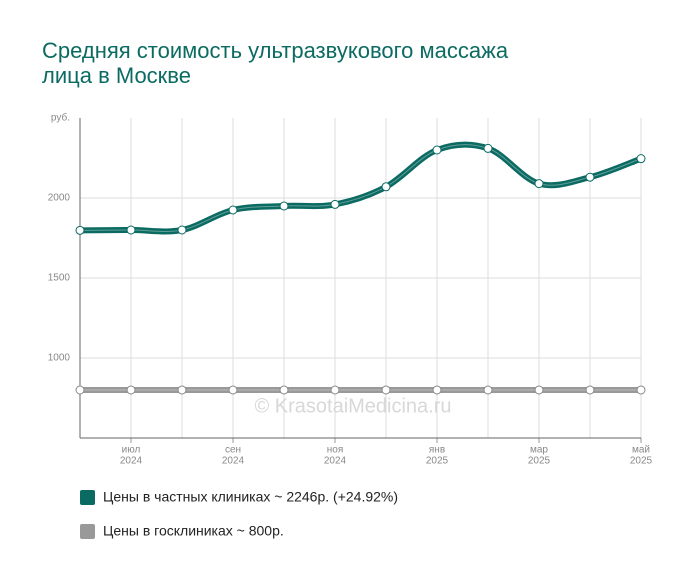  What do you see at coordinates (59, 358) in the screenshot?
I see `y-tick-label: 1000` at bounding box center [59, 358].